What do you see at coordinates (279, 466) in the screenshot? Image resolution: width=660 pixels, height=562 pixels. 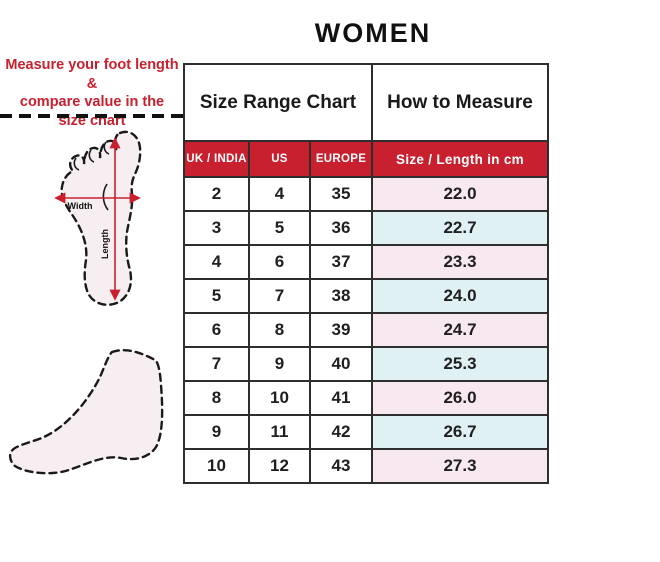 I see `cell-us: 12` at bounding box center [279, 466].